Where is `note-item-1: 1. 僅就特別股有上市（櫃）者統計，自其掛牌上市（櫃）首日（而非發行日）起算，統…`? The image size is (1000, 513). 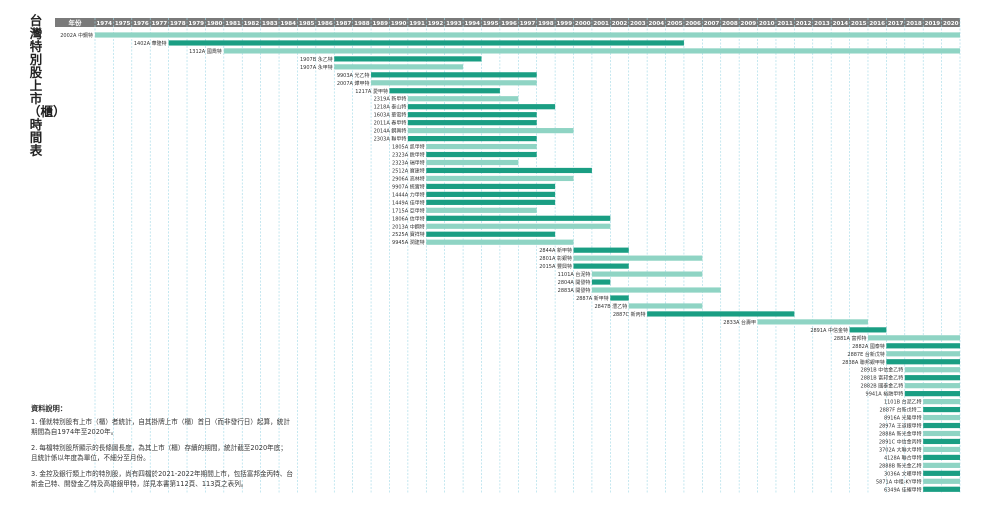
note-item-1: 1. 僅就特別股有上市（櫃）者統計，自其掛牌上市（櫃）首日（而非發行日）起算，統… is located at coordinates (160, 427).